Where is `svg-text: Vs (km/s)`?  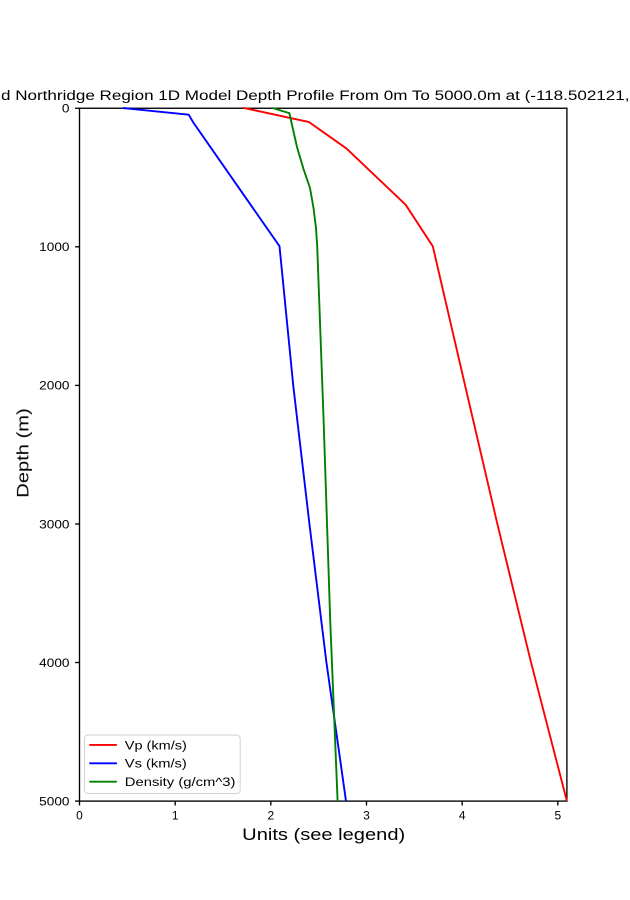
svg-text: Vs (km/s) is located at coordinates (156, 764).